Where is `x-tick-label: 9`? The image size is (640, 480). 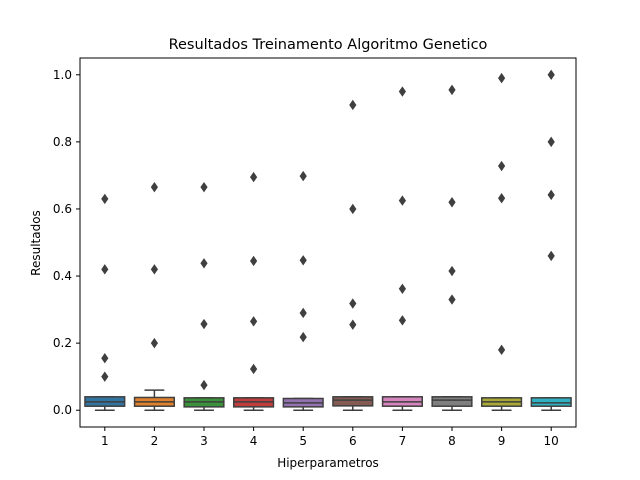 x-tick-label: 9 is located at coordinates (502, 441).